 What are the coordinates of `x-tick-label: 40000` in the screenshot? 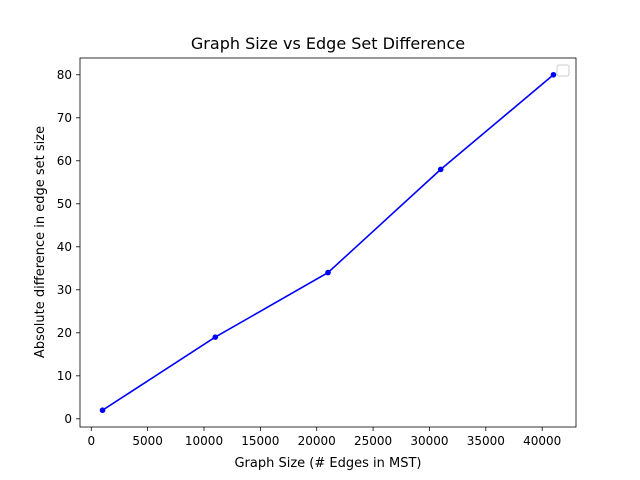 It's located at (542, 441).